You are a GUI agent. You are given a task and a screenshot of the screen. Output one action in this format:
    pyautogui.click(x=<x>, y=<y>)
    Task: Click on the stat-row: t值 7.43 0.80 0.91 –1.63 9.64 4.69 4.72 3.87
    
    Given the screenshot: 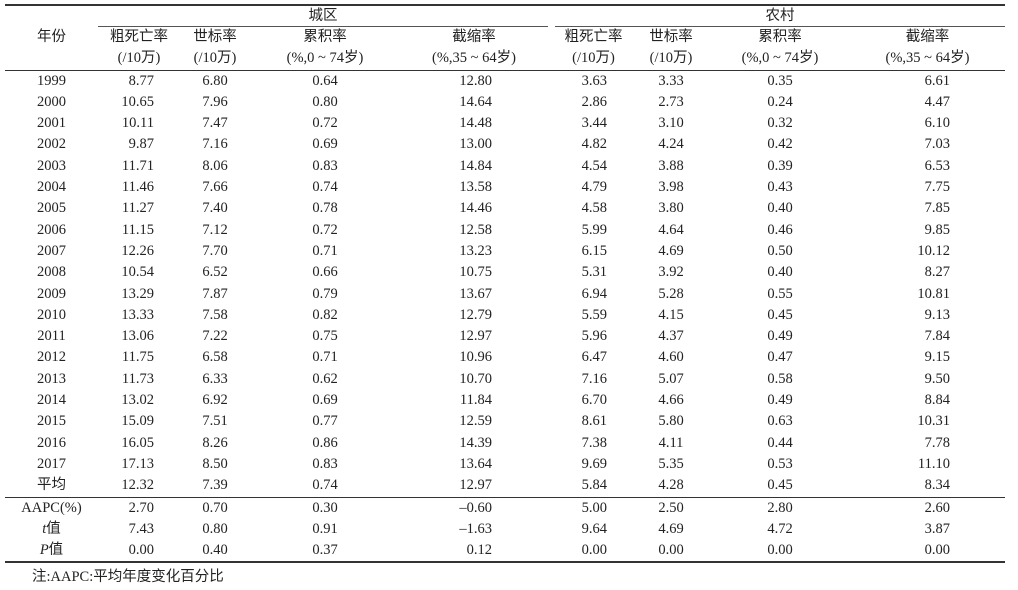 What is the action you would take?
    pyautogui.click(x=505, y=529)
    